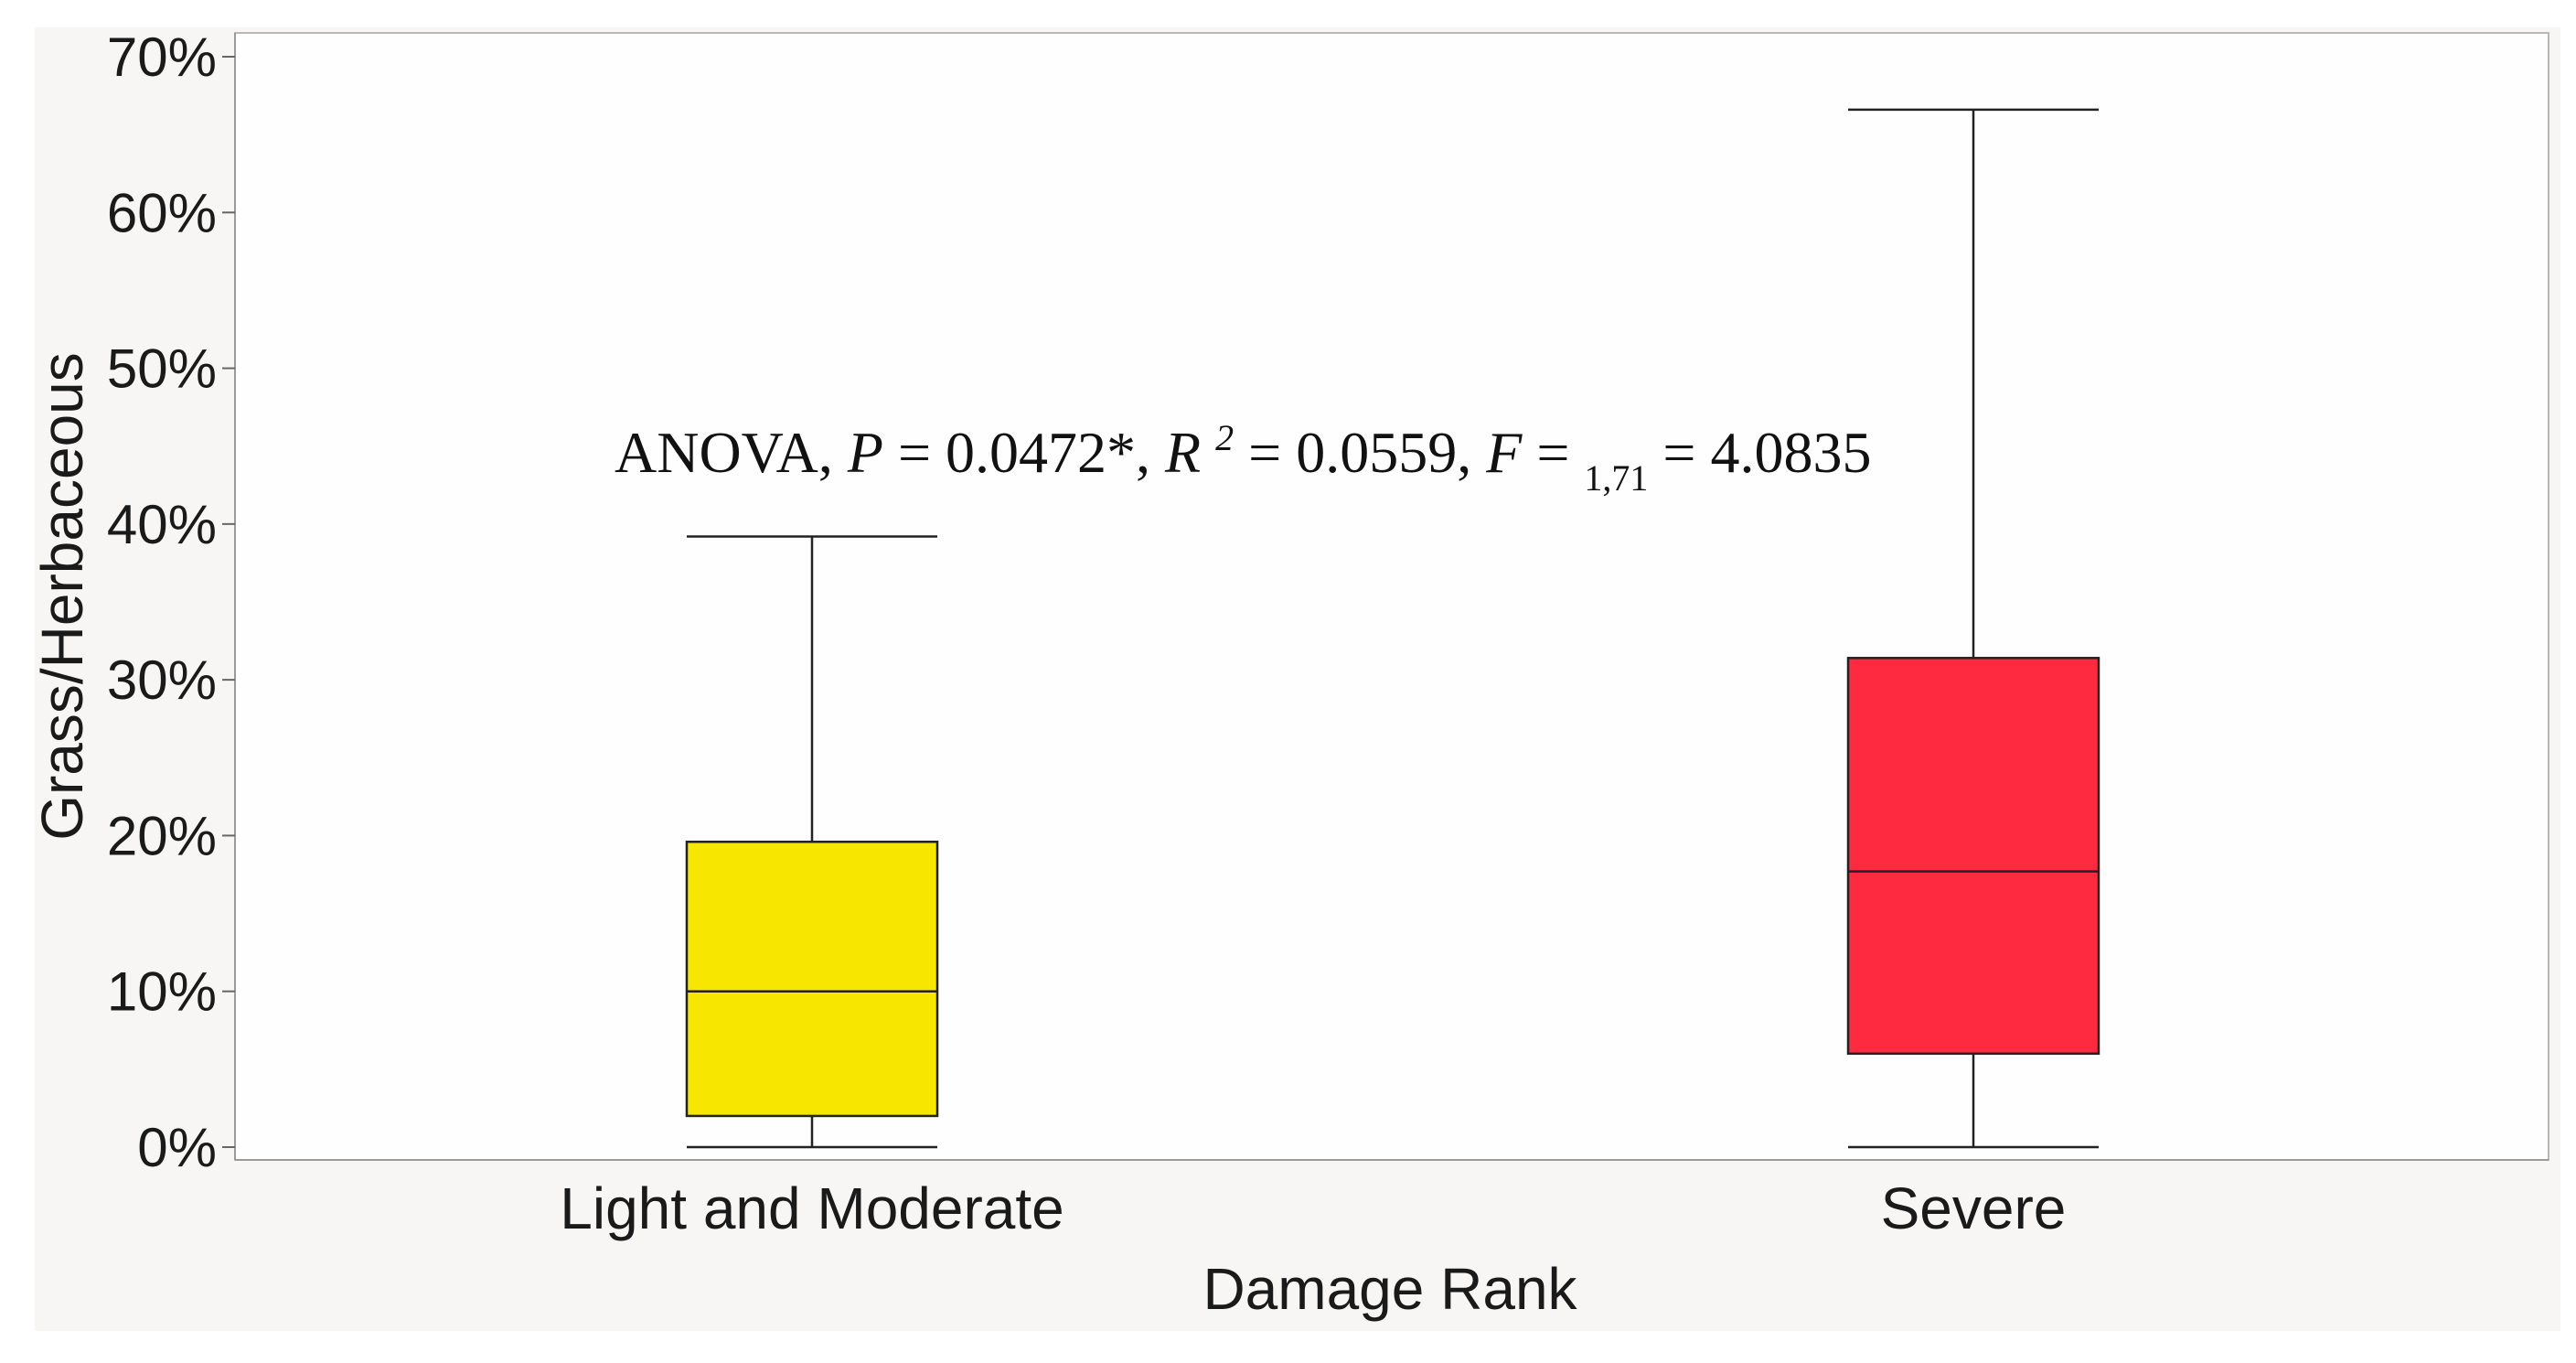 The width and height of the screenshot is (2576, 1363). Describe the element at coordinates (1504, 452) in the screenshot. I see `f-symbol: F` at that location.